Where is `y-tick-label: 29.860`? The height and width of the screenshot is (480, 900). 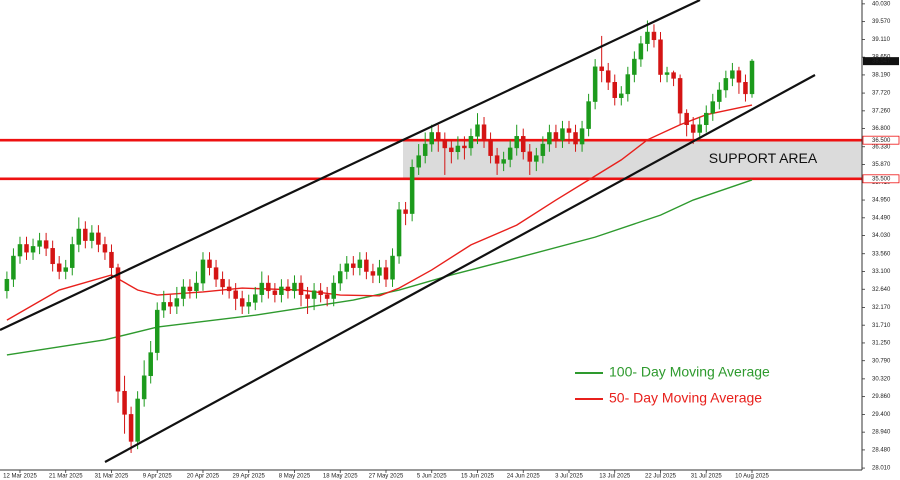
y-tick-label: 29.860 is located at coordinates (881, 397).